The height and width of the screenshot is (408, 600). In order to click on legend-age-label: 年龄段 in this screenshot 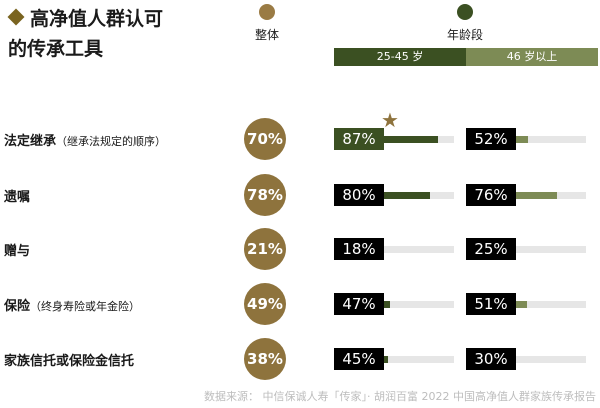, I will do `click(464, 35)`.